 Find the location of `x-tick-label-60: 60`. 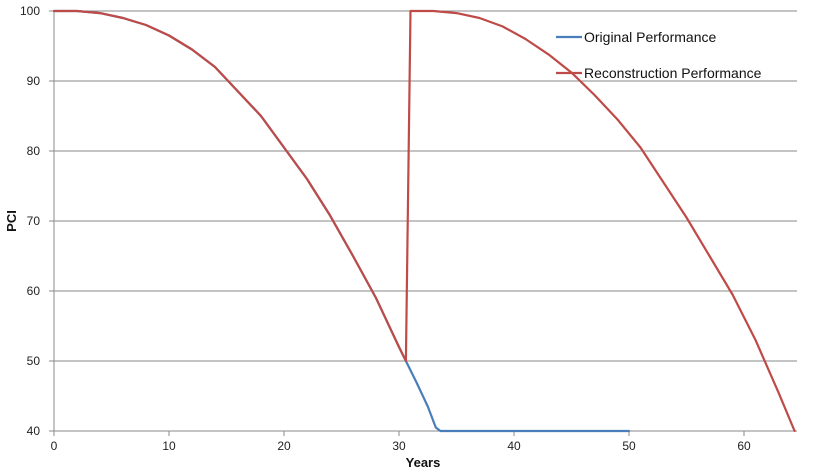

x-tick-label-60: 60 is located at coordinates (744, 446).